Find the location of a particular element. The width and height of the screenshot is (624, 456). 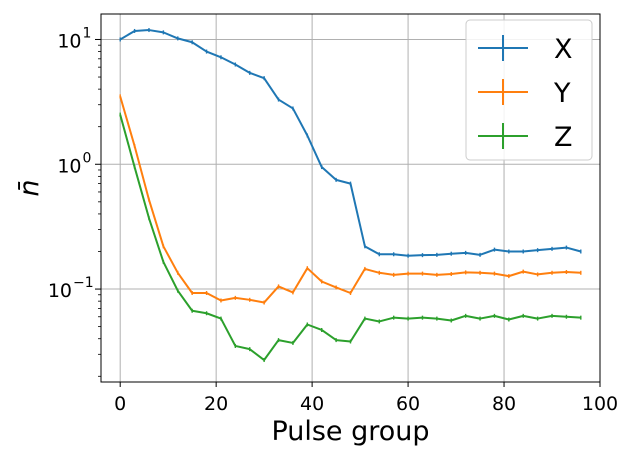

x-tick-label: 0 is located at coordinates (120, 404).